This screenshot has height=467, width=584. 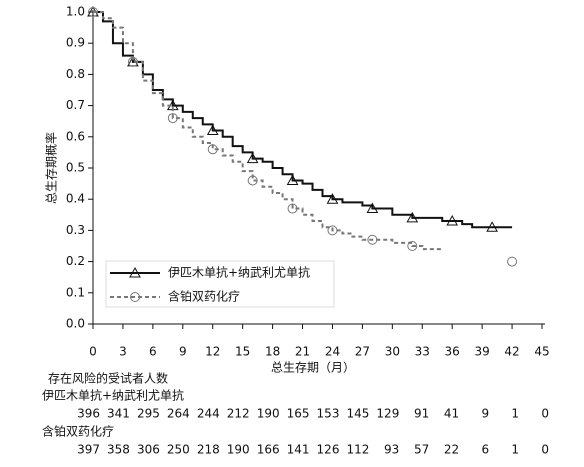 I want to click on risk-count: 22, so click(x=451, y=450).